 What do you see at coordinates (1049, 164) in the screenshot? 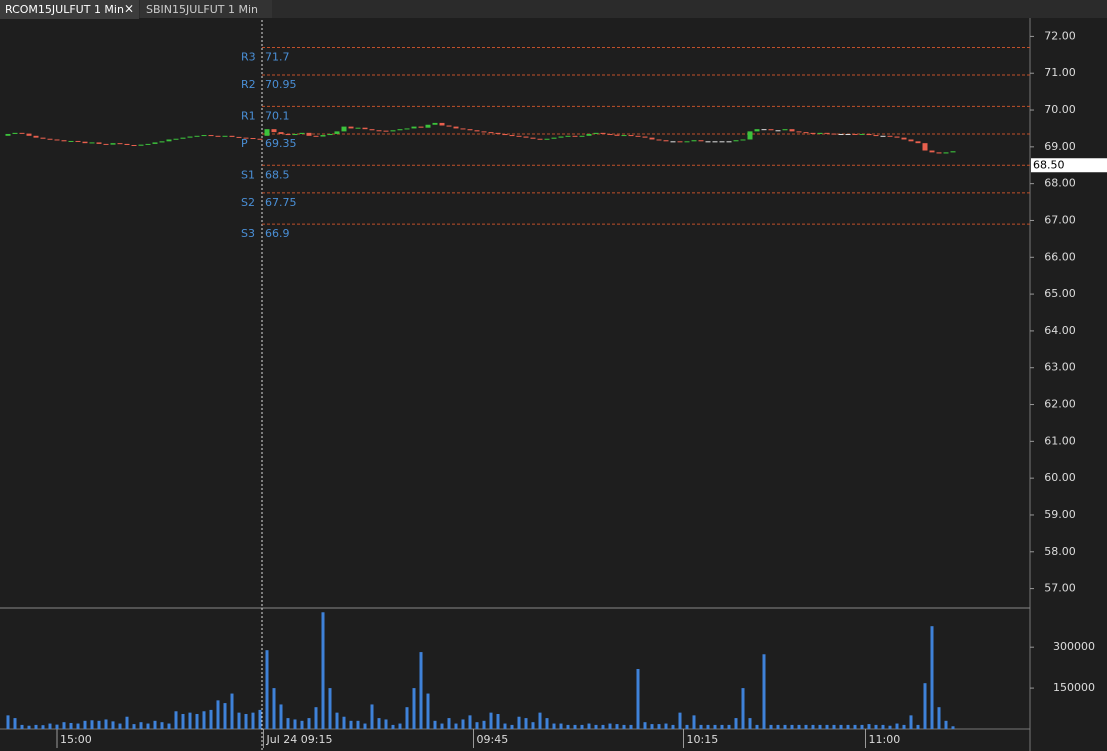
I see `last-price-label: 68.50` at bounding box center [1049, 164].